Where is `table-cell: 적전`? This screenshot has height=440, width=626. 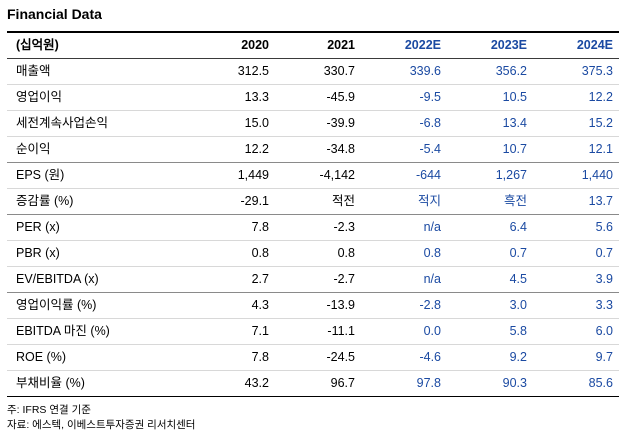
table-cell: 적전 is located at coordinates (318, 201).